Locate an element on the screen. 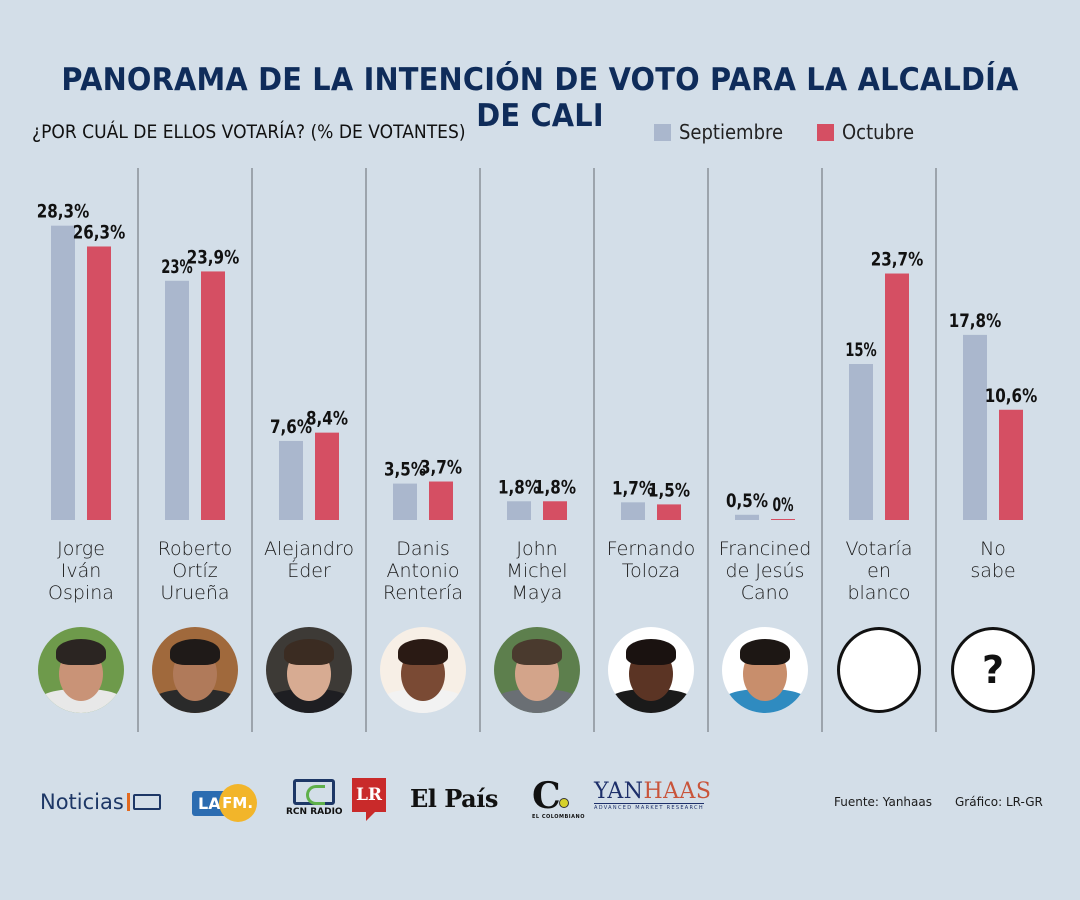  bar-value-label: 10,6% is located at coordinates (1011, 396).